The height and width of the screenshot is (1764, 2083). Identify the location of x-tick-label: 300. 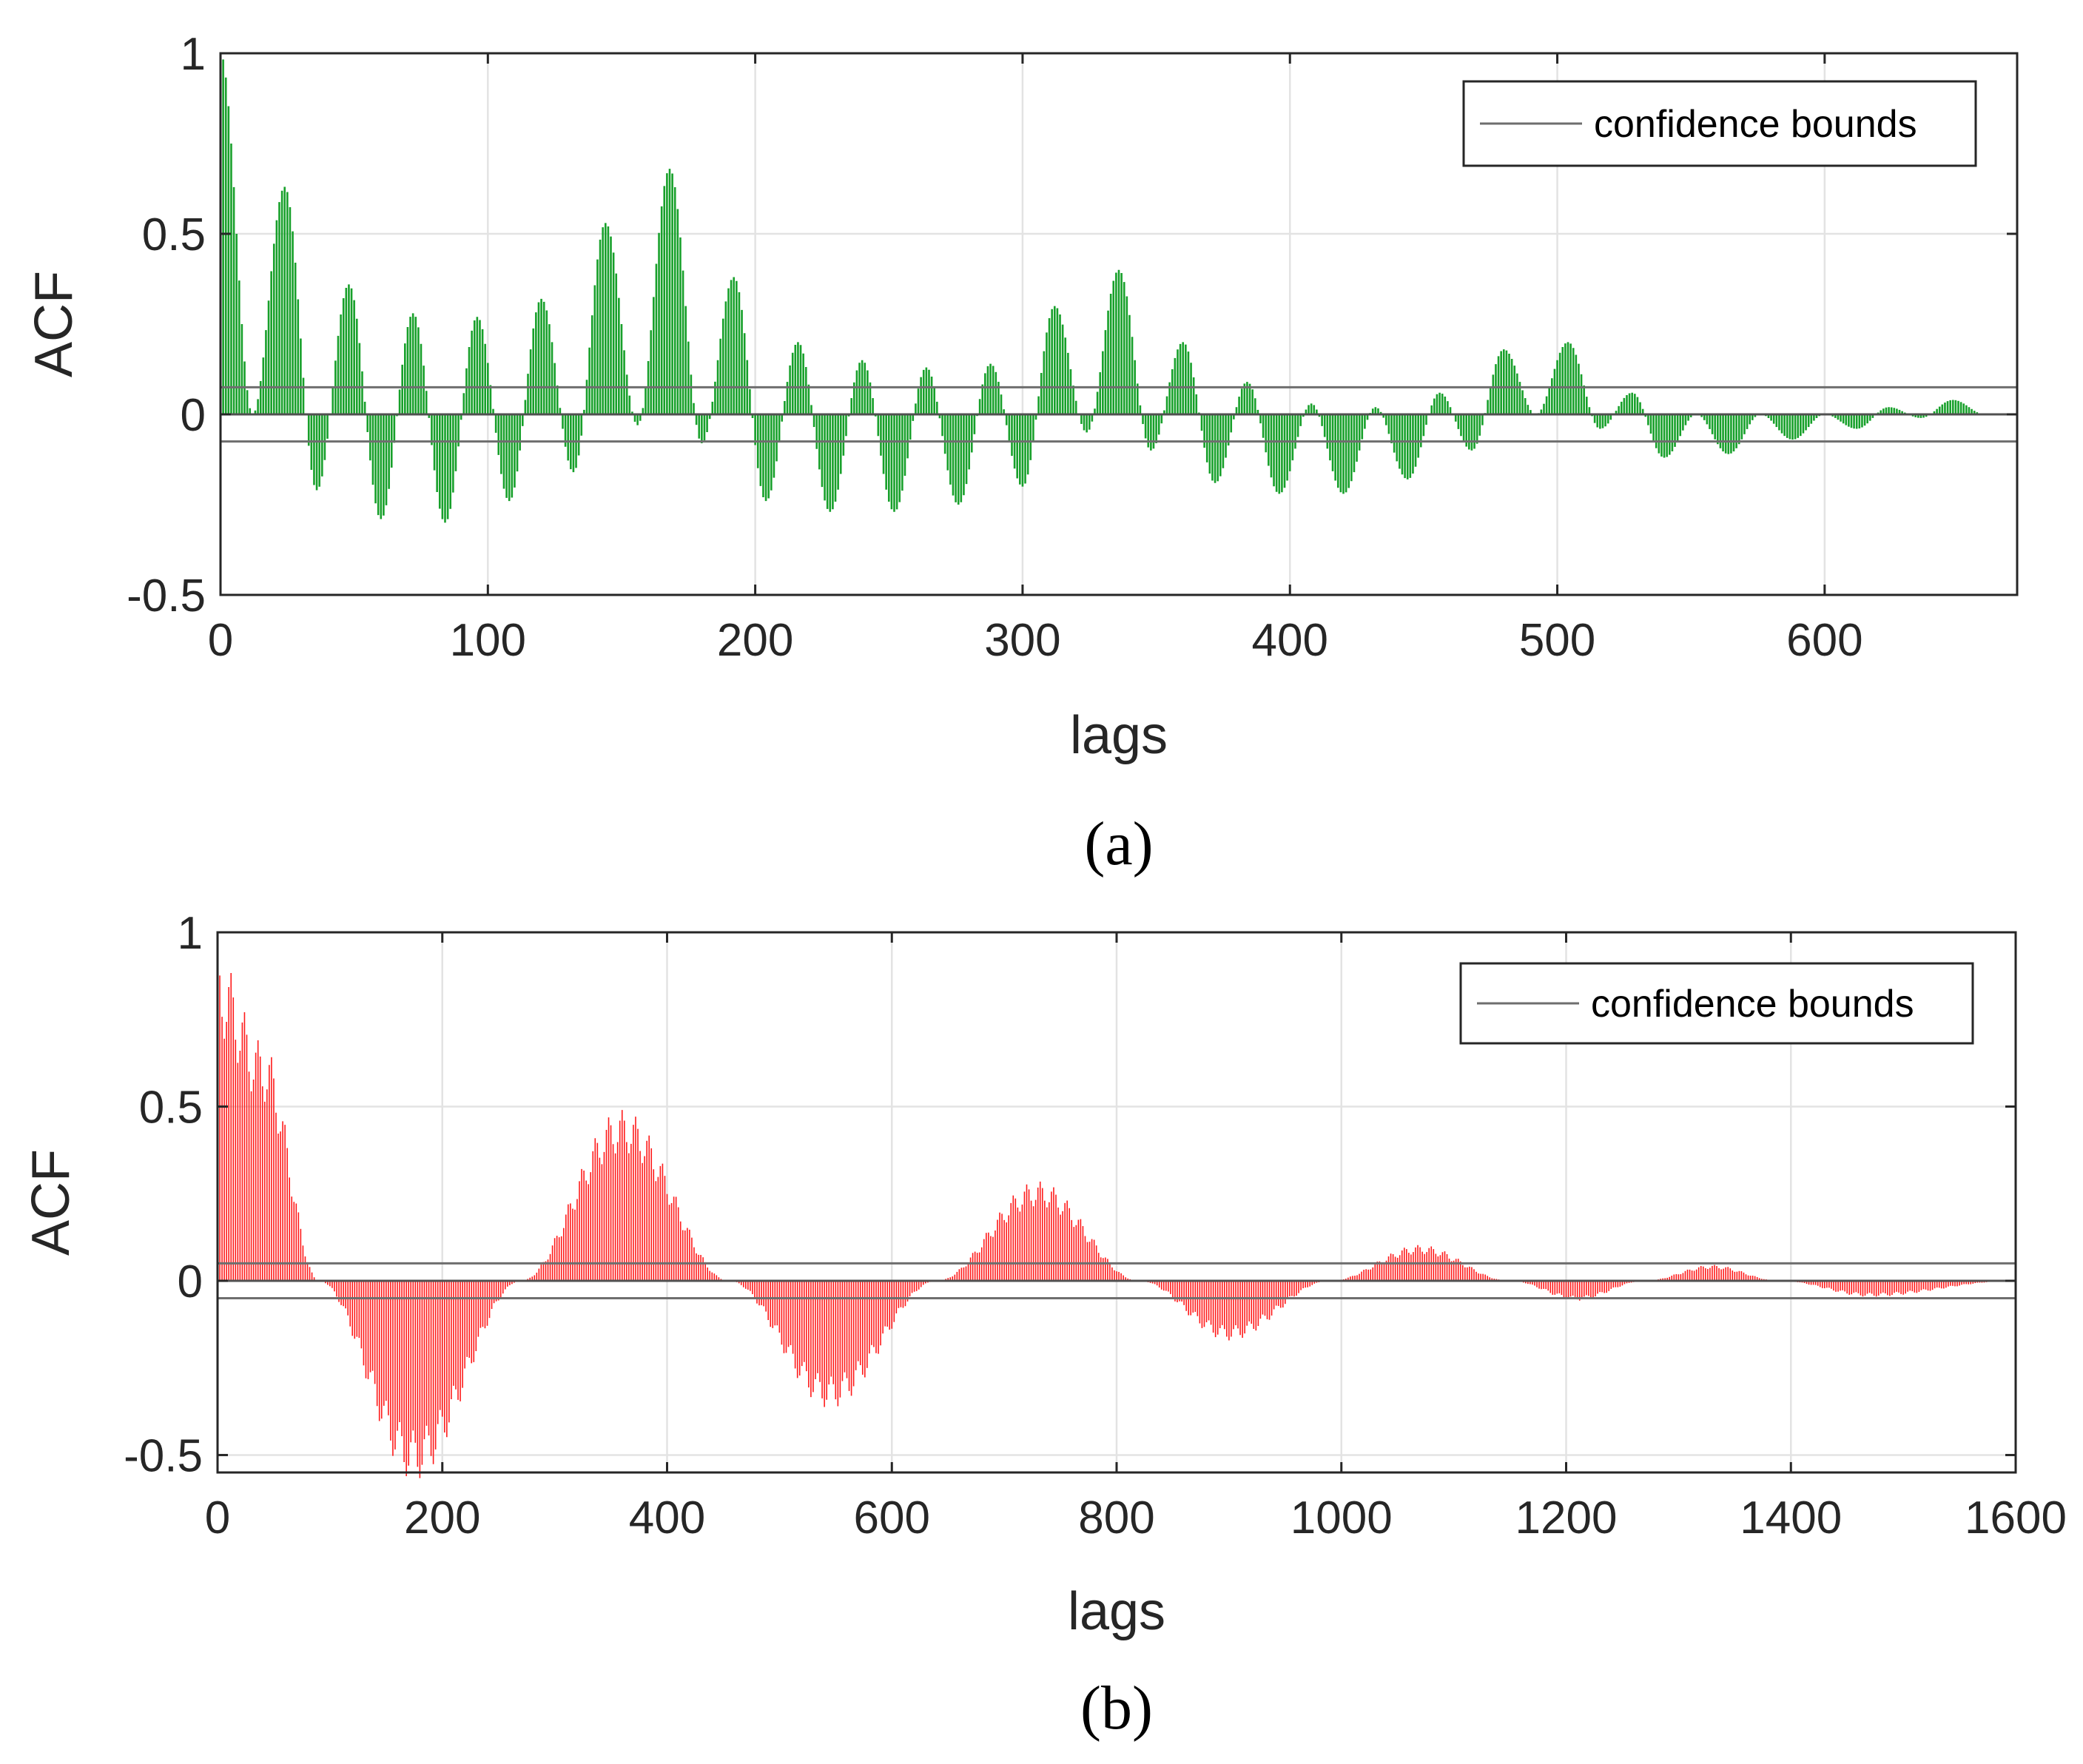
(1022, 640).